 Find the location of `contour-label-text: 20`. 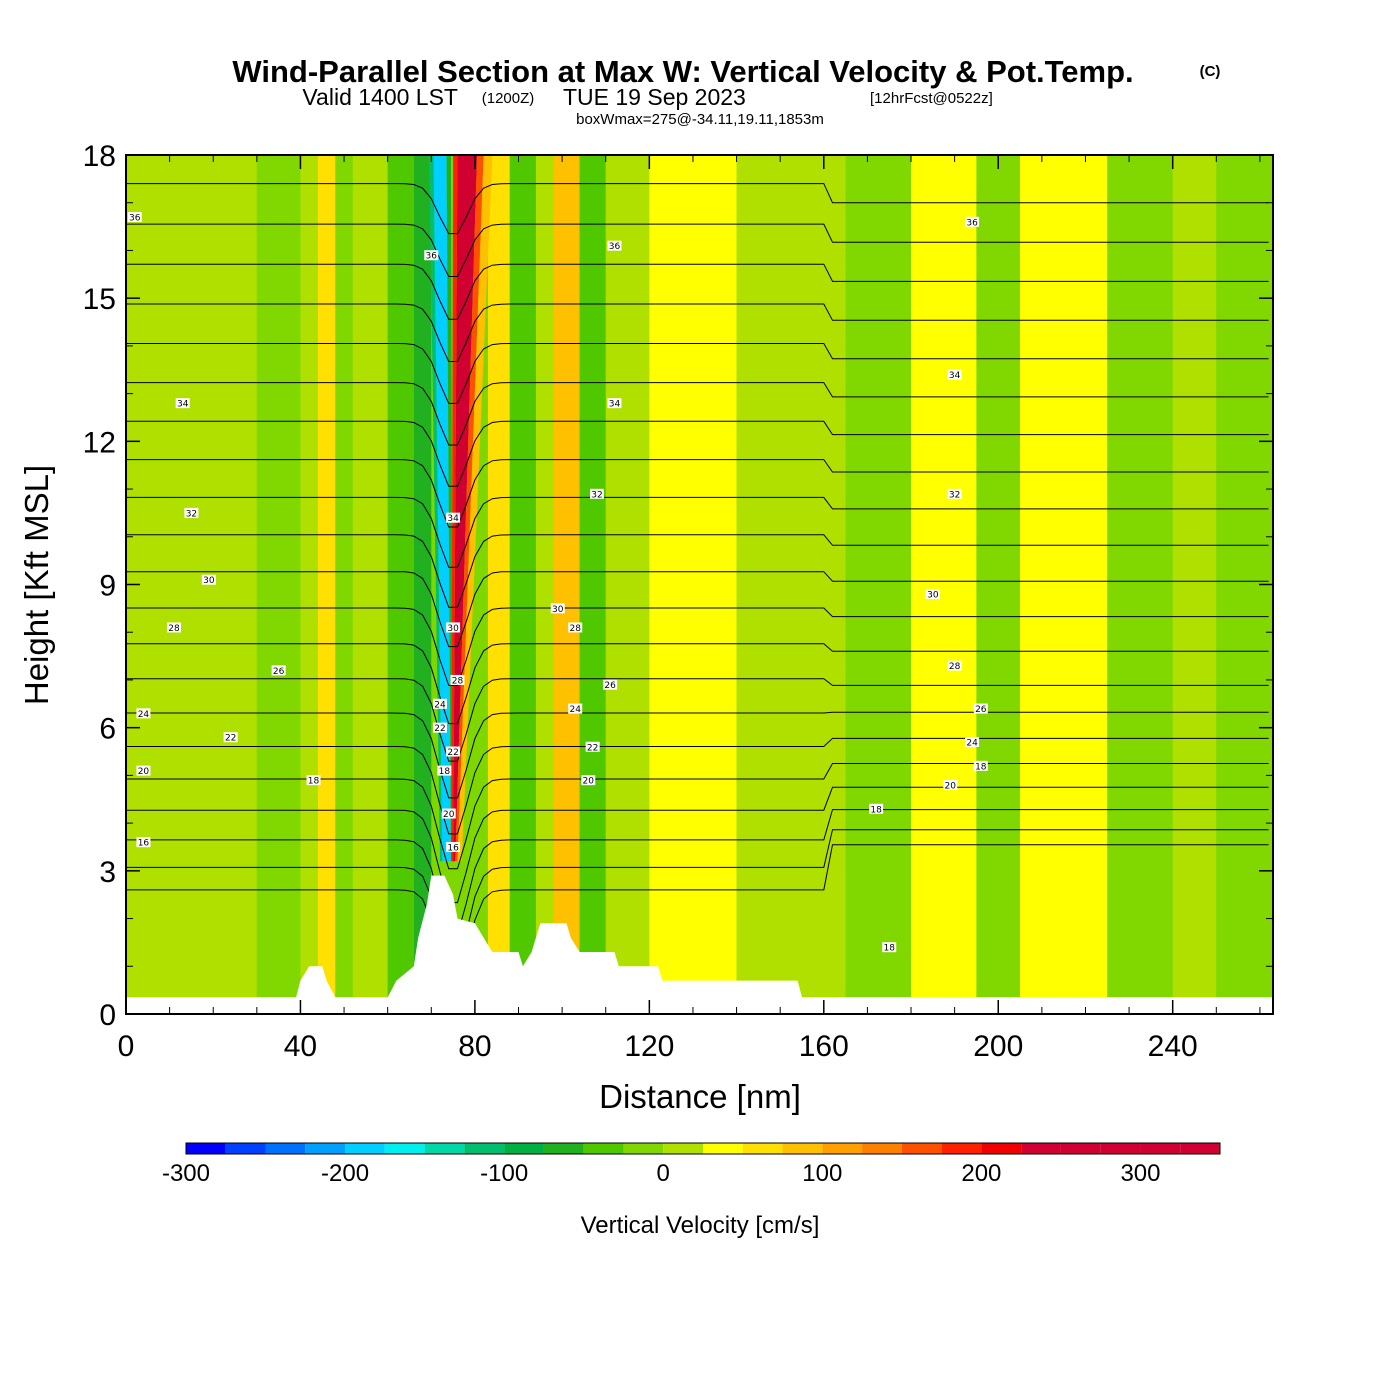

contour-label-text: 20 is located at coordinates (951, 786).